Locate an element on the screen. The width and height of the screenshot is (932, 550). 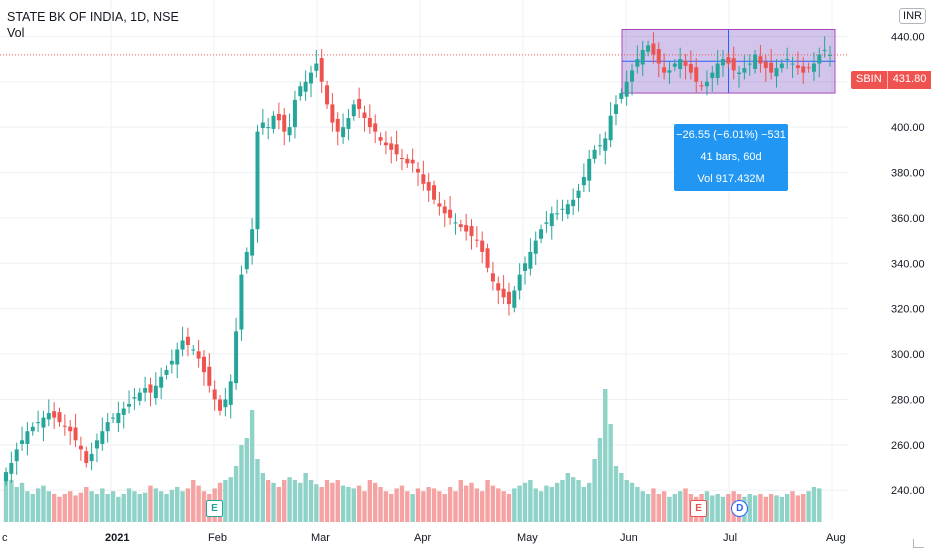
symbol-title: STATE BK OF INDIA, 1D, NSE is located at coordinates (93, 17).